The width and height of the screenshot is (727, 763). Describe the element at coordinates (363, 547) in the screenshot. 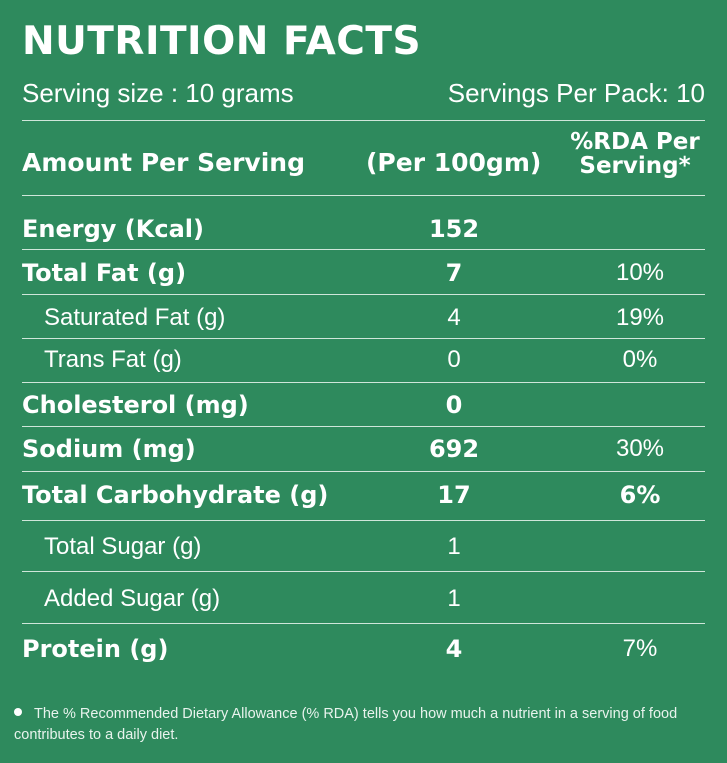

I see `nutrient-row-total-sugar: Total Sugar (g) 1` at that location.